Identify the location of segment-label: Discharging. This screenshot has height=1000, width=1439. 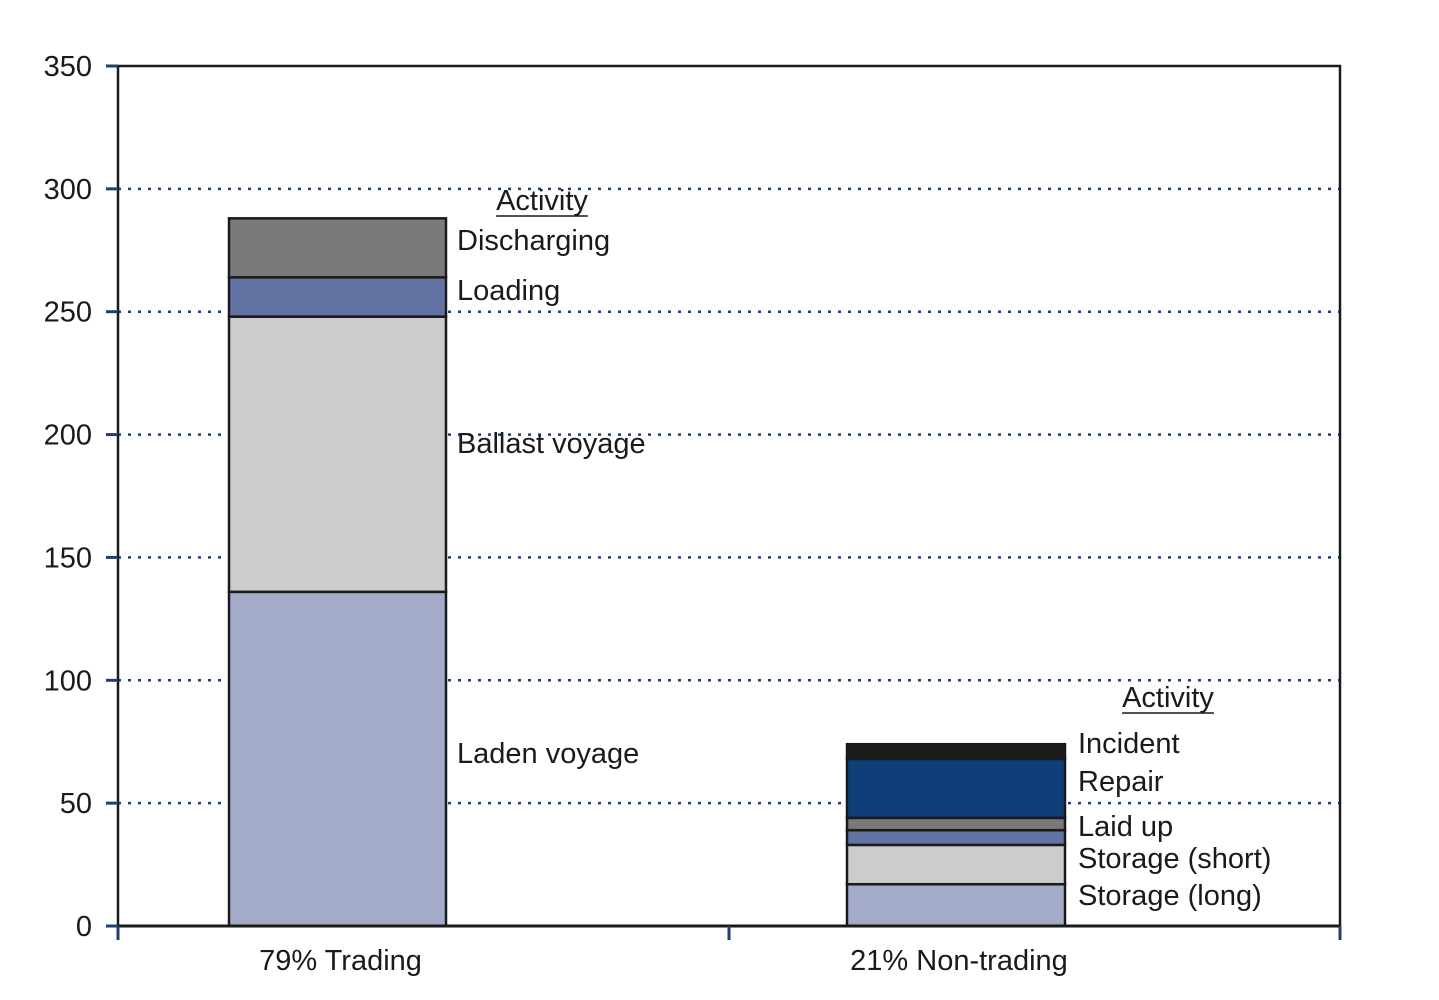
(533, 241).